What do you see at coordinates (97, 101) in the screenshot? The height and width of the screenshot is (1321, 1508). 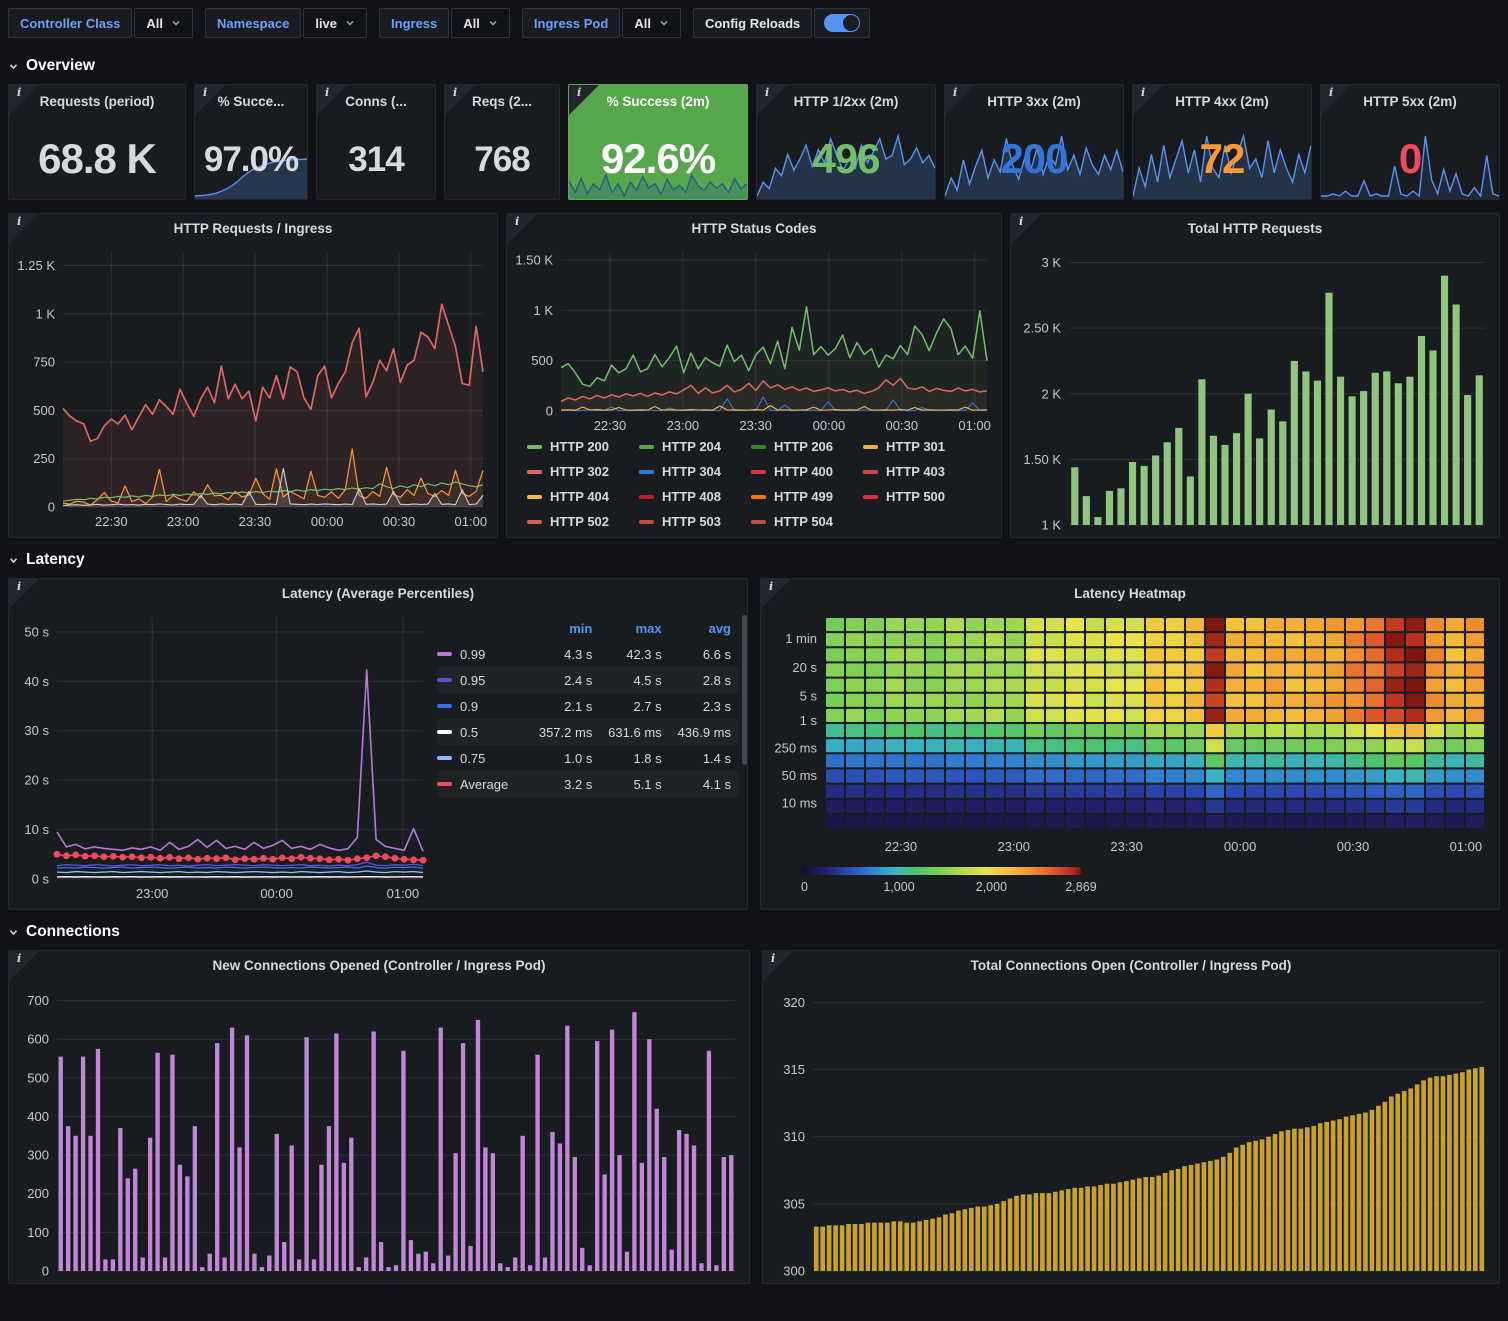 I see `stat-title: Requests (period)` at bounding box center [97, 101].